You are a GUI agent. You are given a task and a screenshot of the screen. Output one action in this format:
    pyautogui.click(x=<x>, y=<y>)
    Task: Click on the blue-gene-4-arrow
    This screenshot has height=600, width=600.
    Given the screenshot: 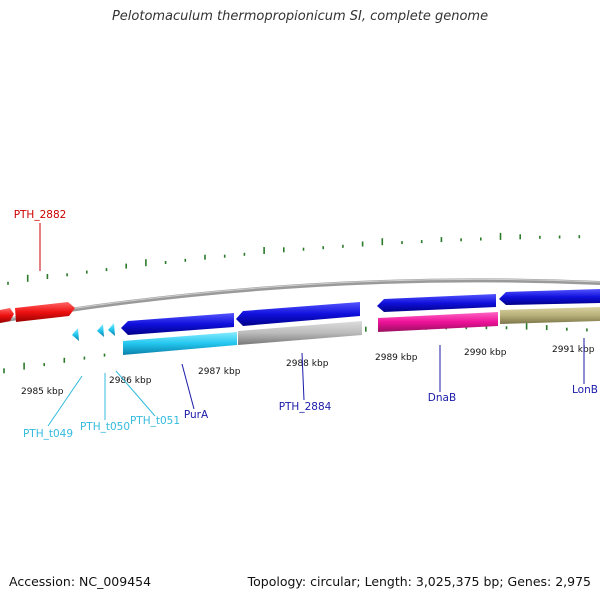 What is the action you would take?
    pyautogui.click(x=549, y=297)
    